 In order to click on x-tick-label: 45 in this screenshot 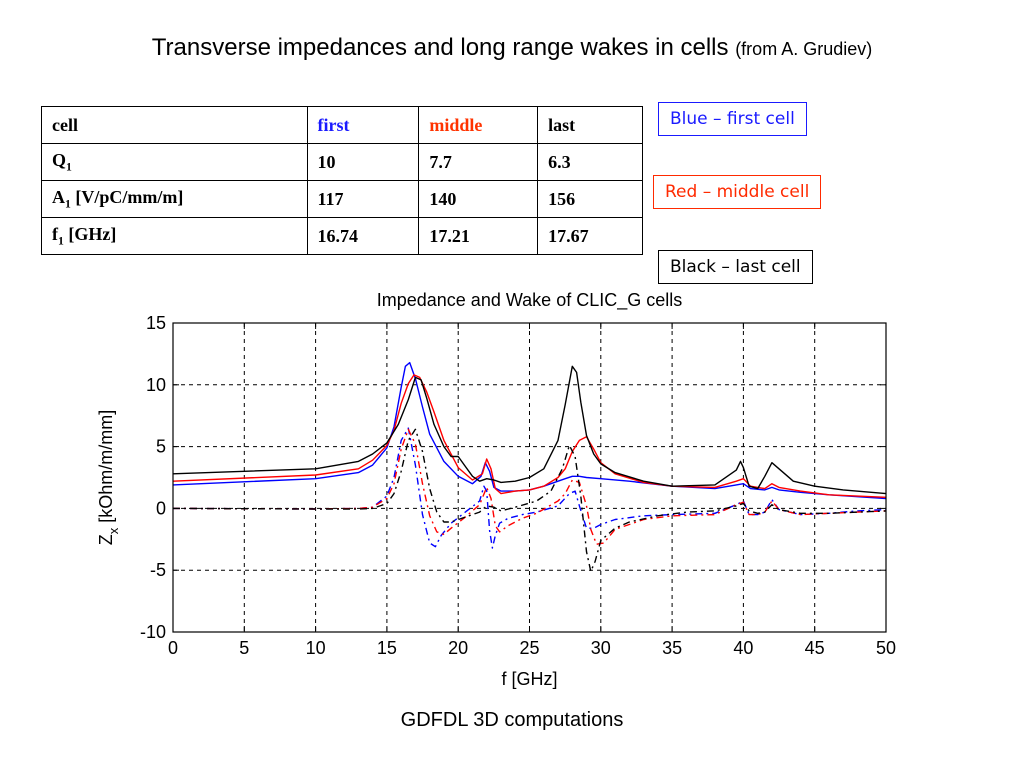, I will do `click(815, 648)`.